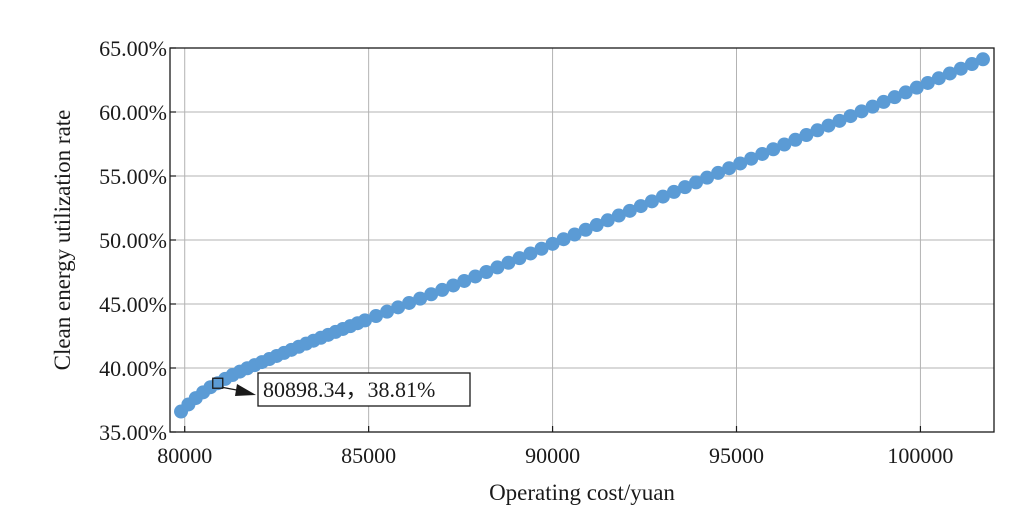 The image size is (1022, 518). What do you see at coordinates (368, 455) in the screenshot?
I see `x-tick-label: 85000` at bounding box center [368, 455].